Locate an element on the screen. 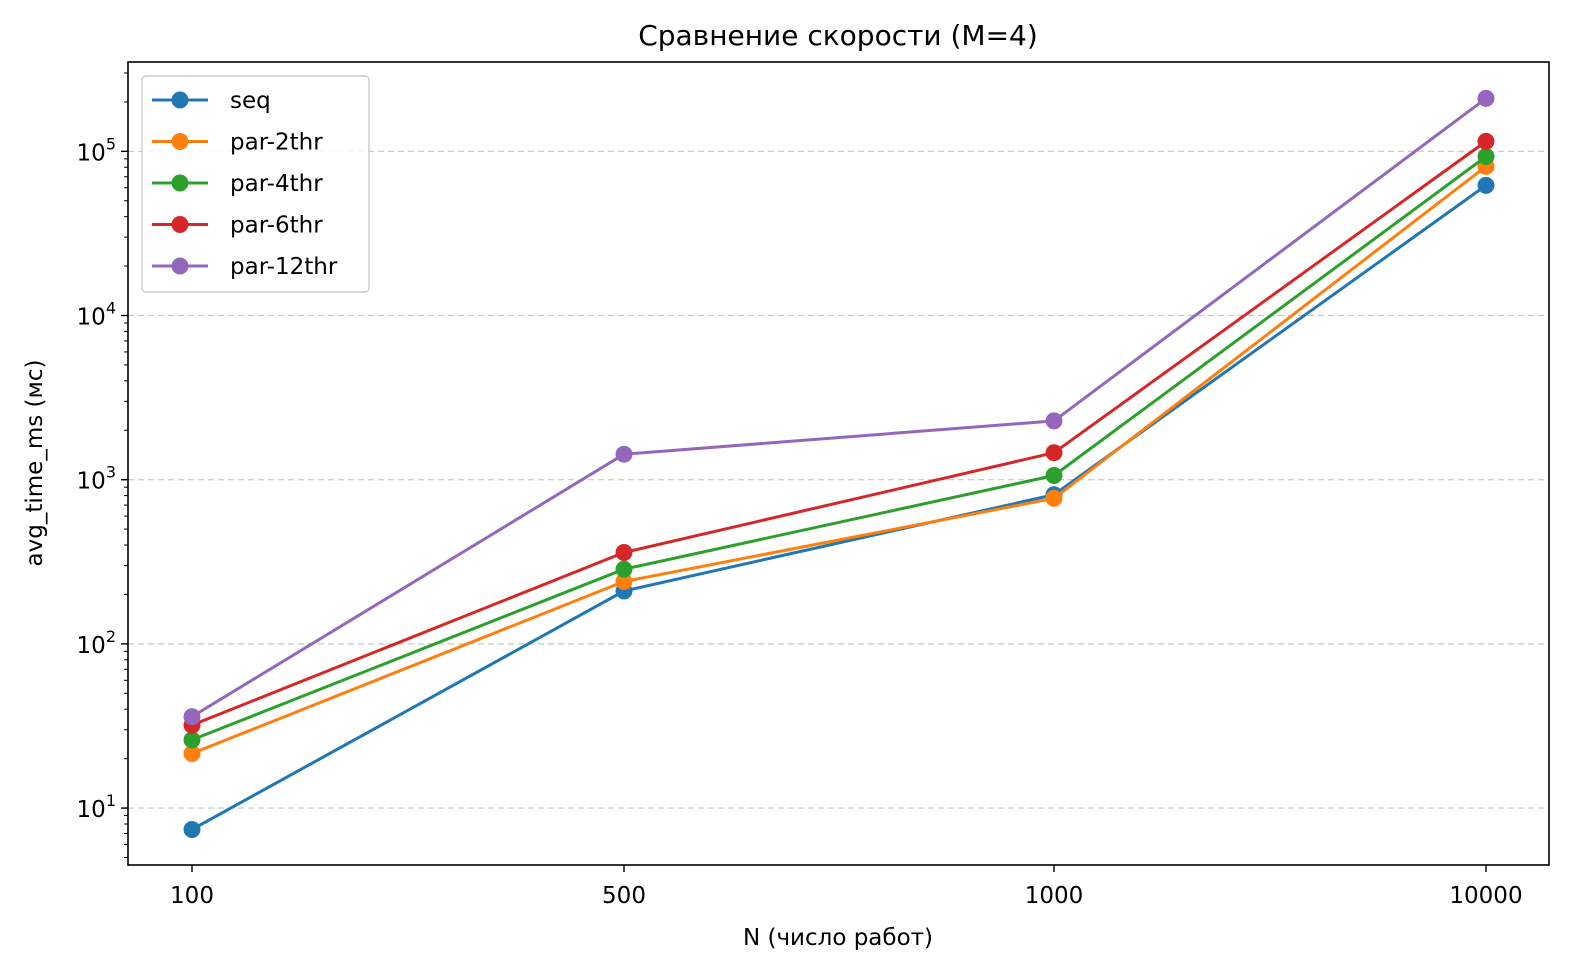  legend-label-par-6thr: par-6thr is located at coordinates (276, 226).